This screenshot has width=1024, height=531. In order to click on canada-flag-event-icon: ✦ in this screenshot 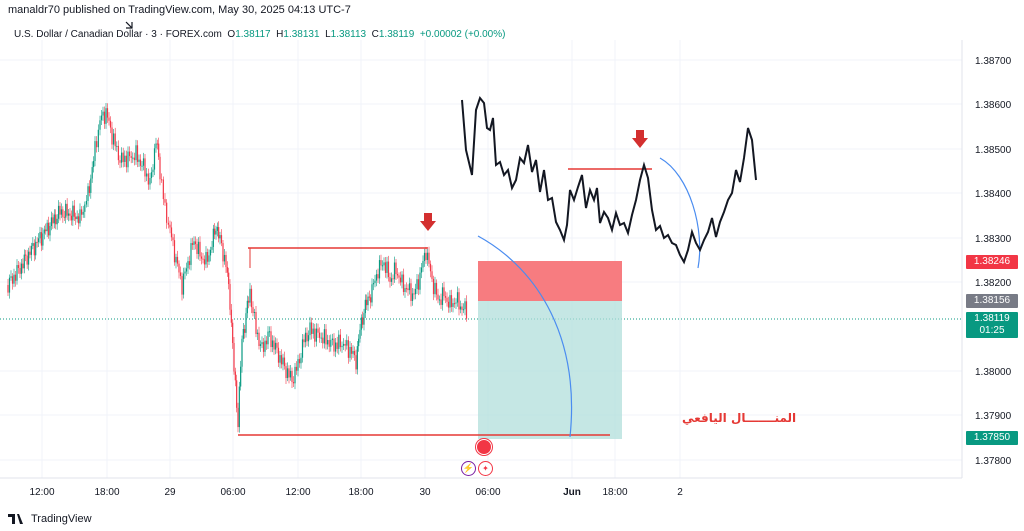, I will do `click(485, 468)`.